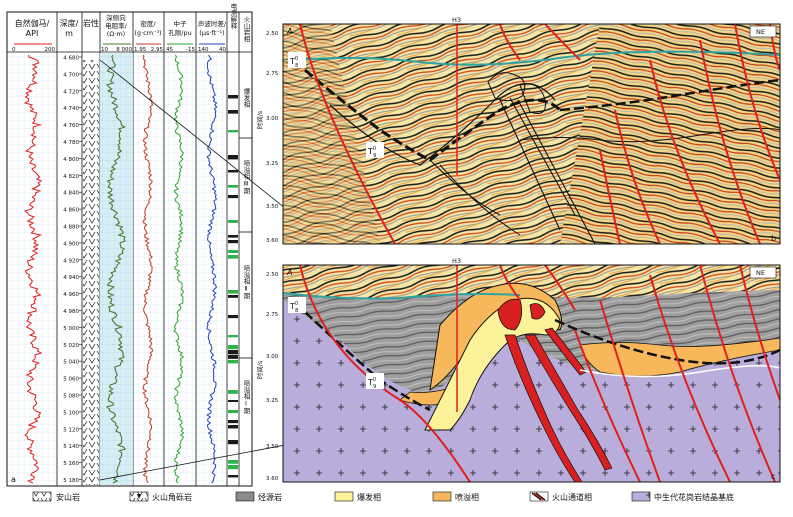 Image resolution: width=793 pixels, height=517 pixels. I want to click on b-tick-300: 3.00, so click(272, 119).